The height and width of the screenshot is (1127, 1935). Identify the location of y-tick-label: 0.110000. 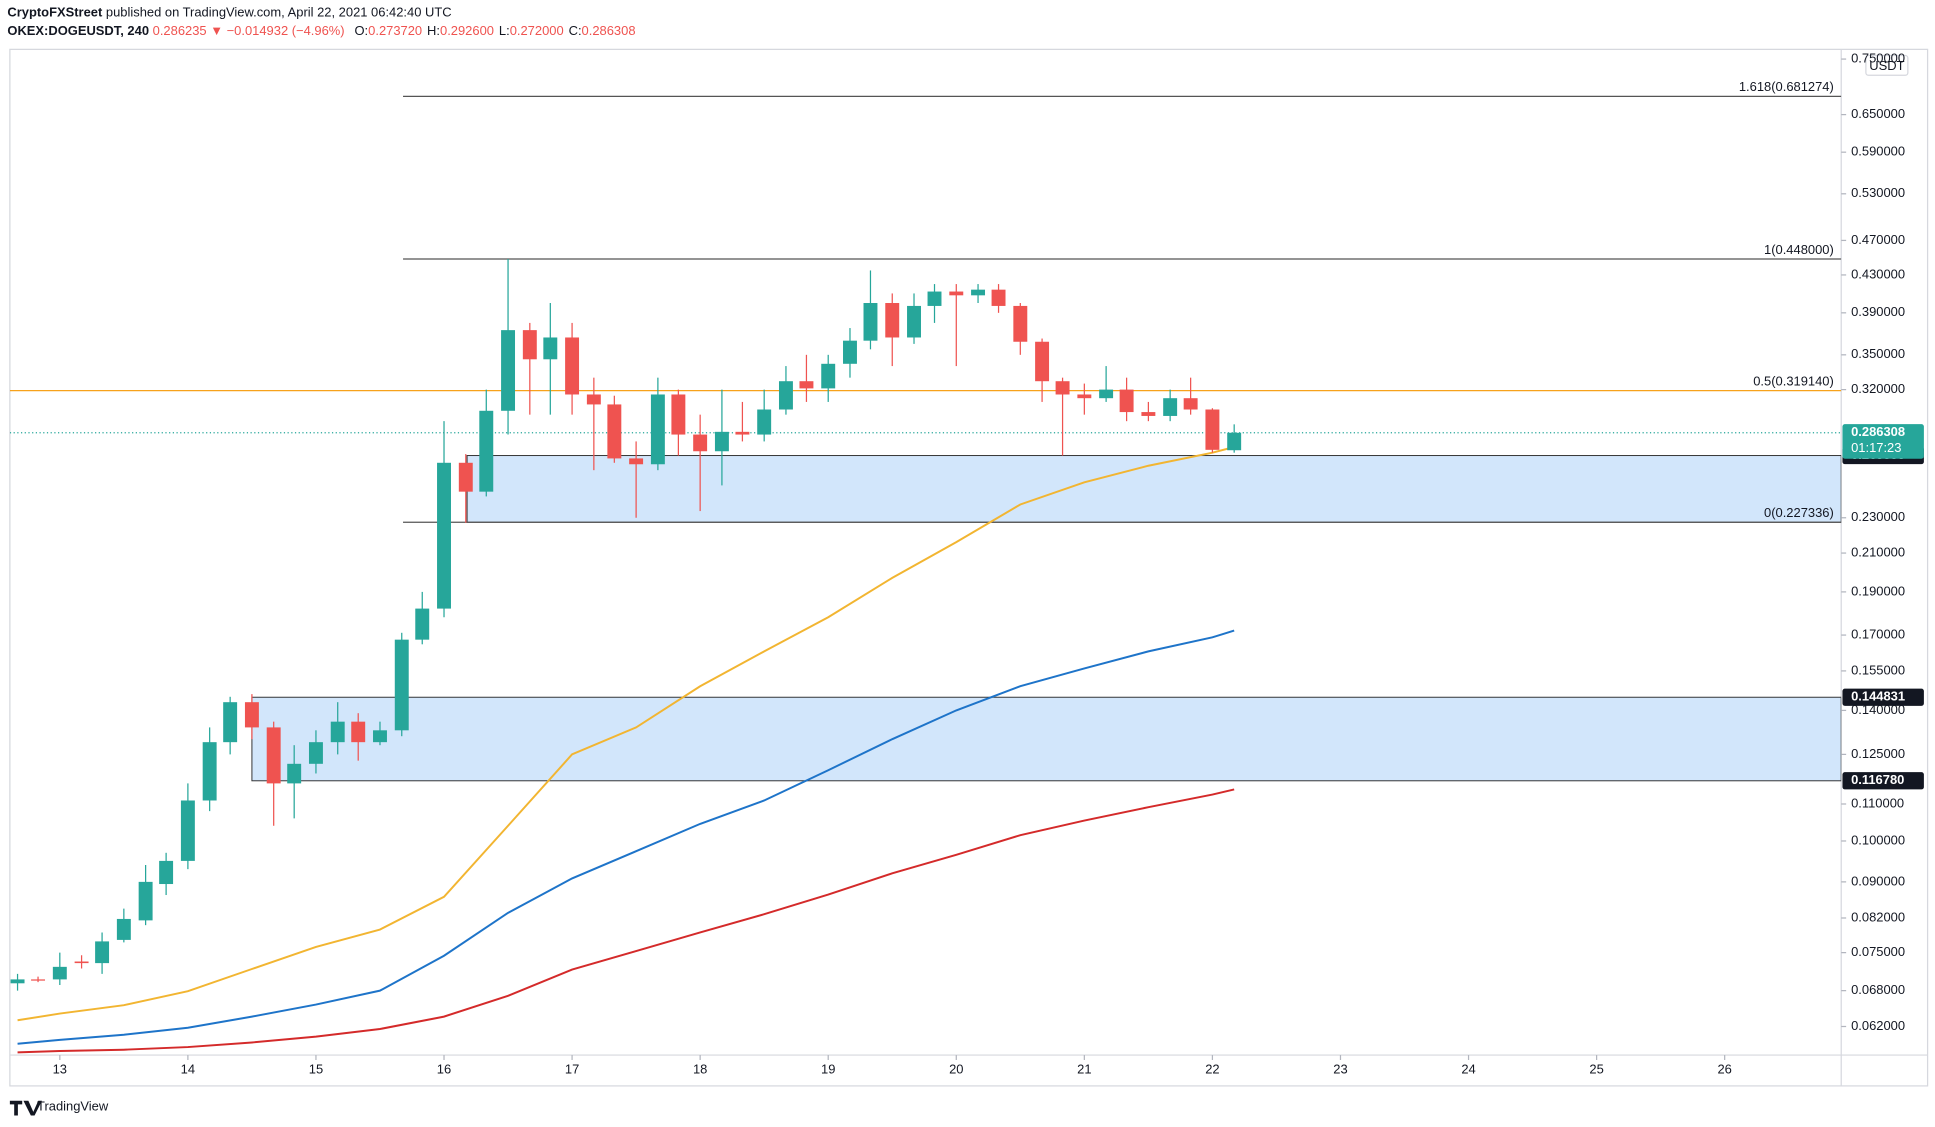
(1877, 802).